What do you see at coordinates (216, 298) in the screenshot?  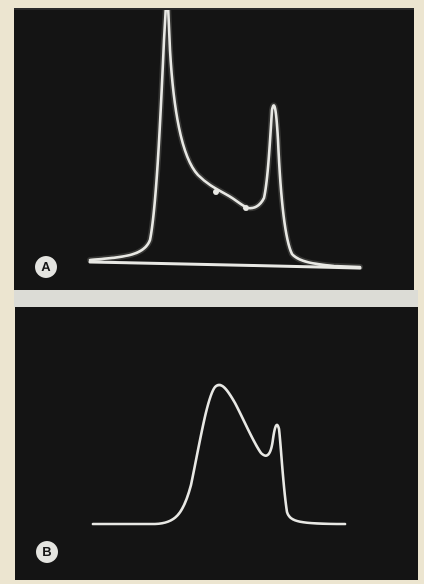 I see `panel-divider` at bounding box center [216, 298].